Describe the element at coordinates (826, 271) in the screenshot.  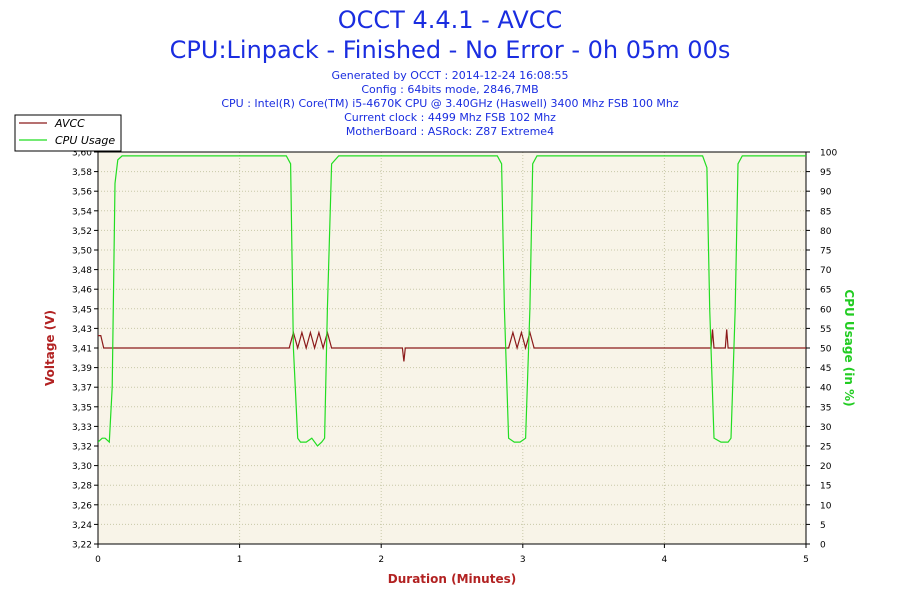
I see `y2-tick-label: 70` at that location.